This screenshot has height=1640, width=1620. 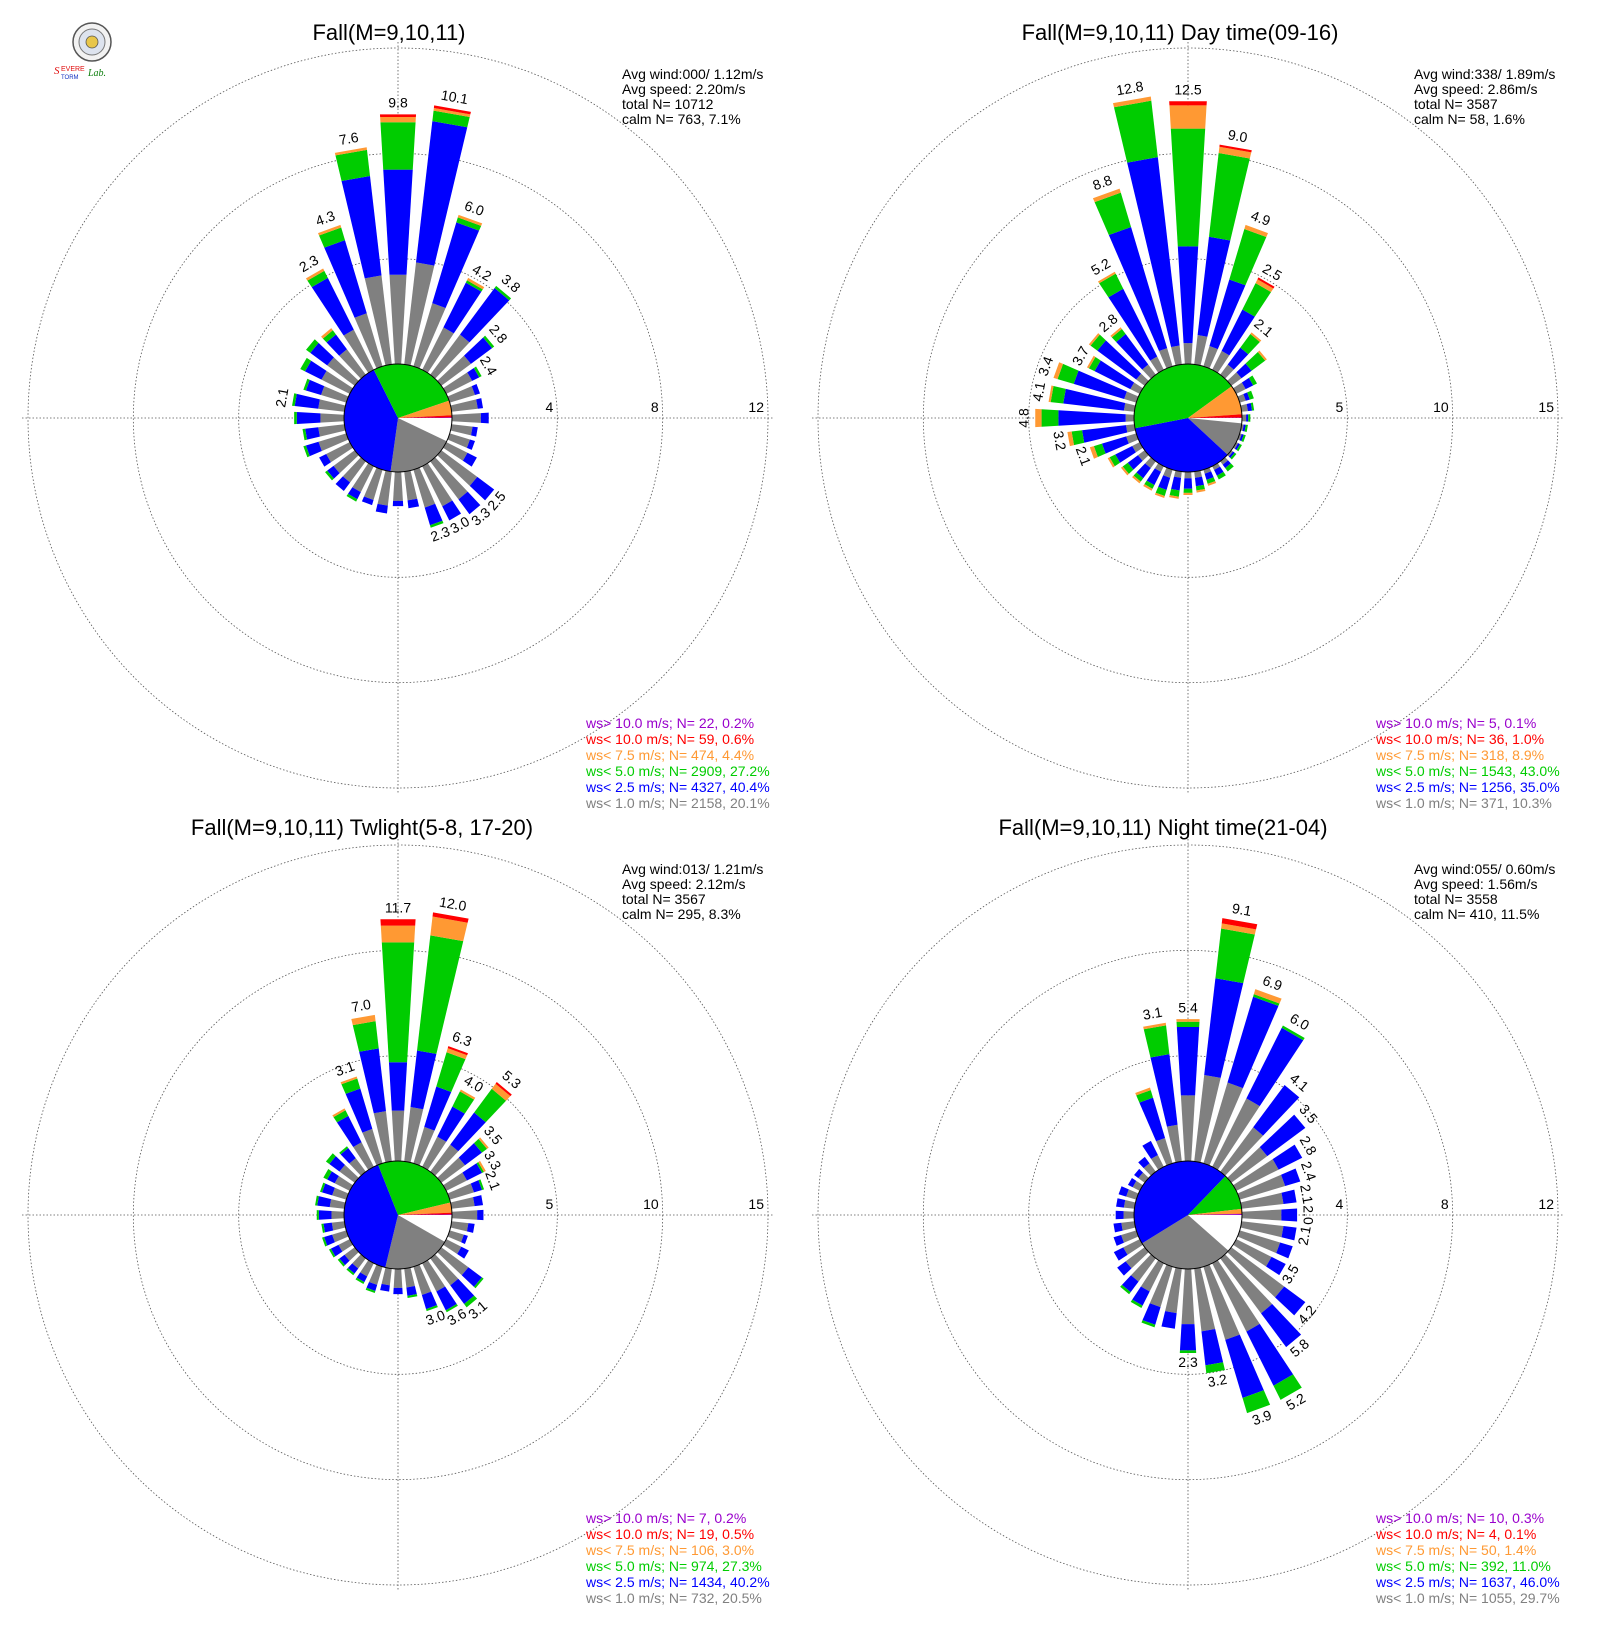 I want to click on stats-line: Avg wind:055/ 0.60m/s, so click(x=1484, y=869).